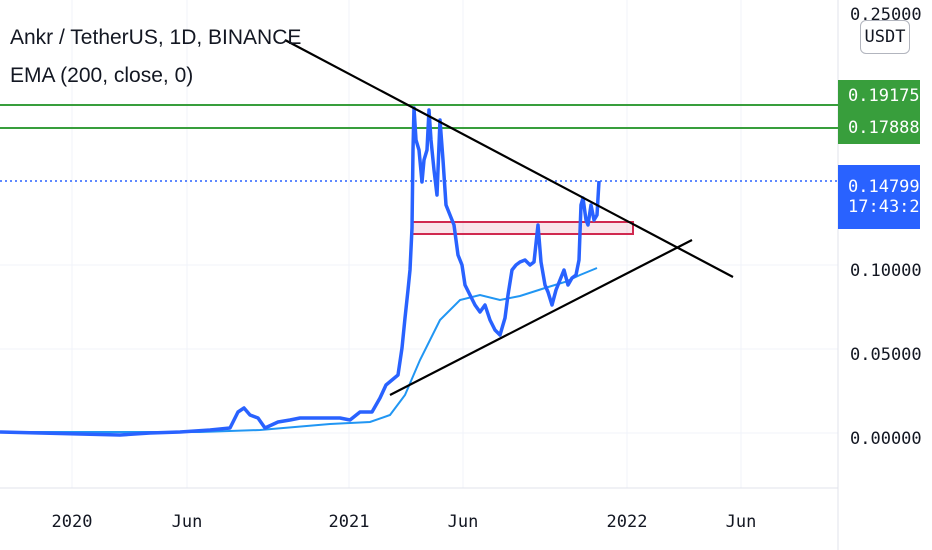  Describe the element at coordinates (627, 522) in the screenshot. I see `time-tick-label: 2022` at that location.